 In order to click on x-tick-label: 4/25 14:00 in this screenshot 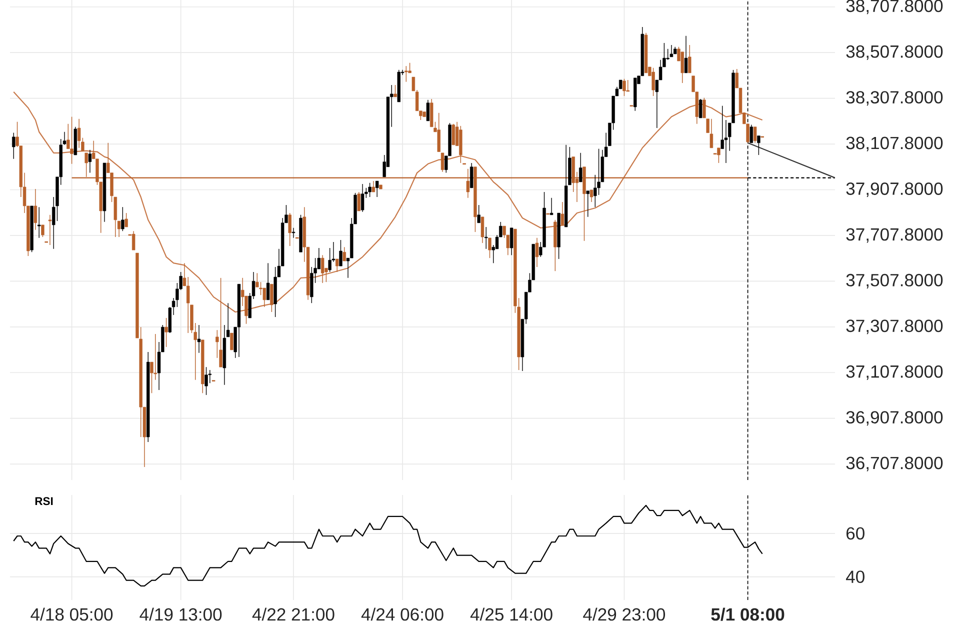, I will do `click(511, 614)`.